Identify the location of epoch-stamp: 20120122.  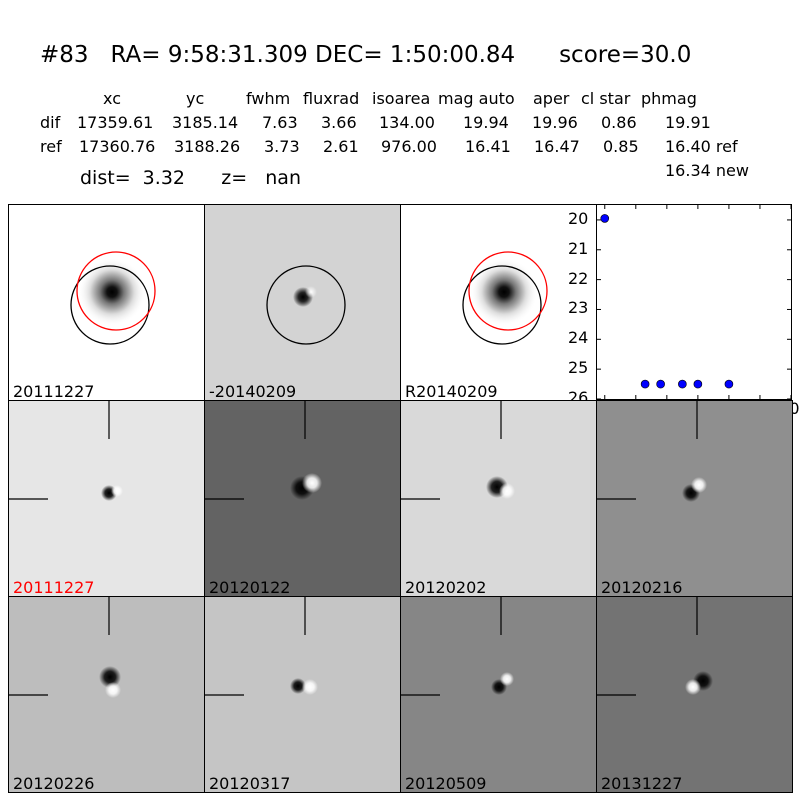
(302, 498).